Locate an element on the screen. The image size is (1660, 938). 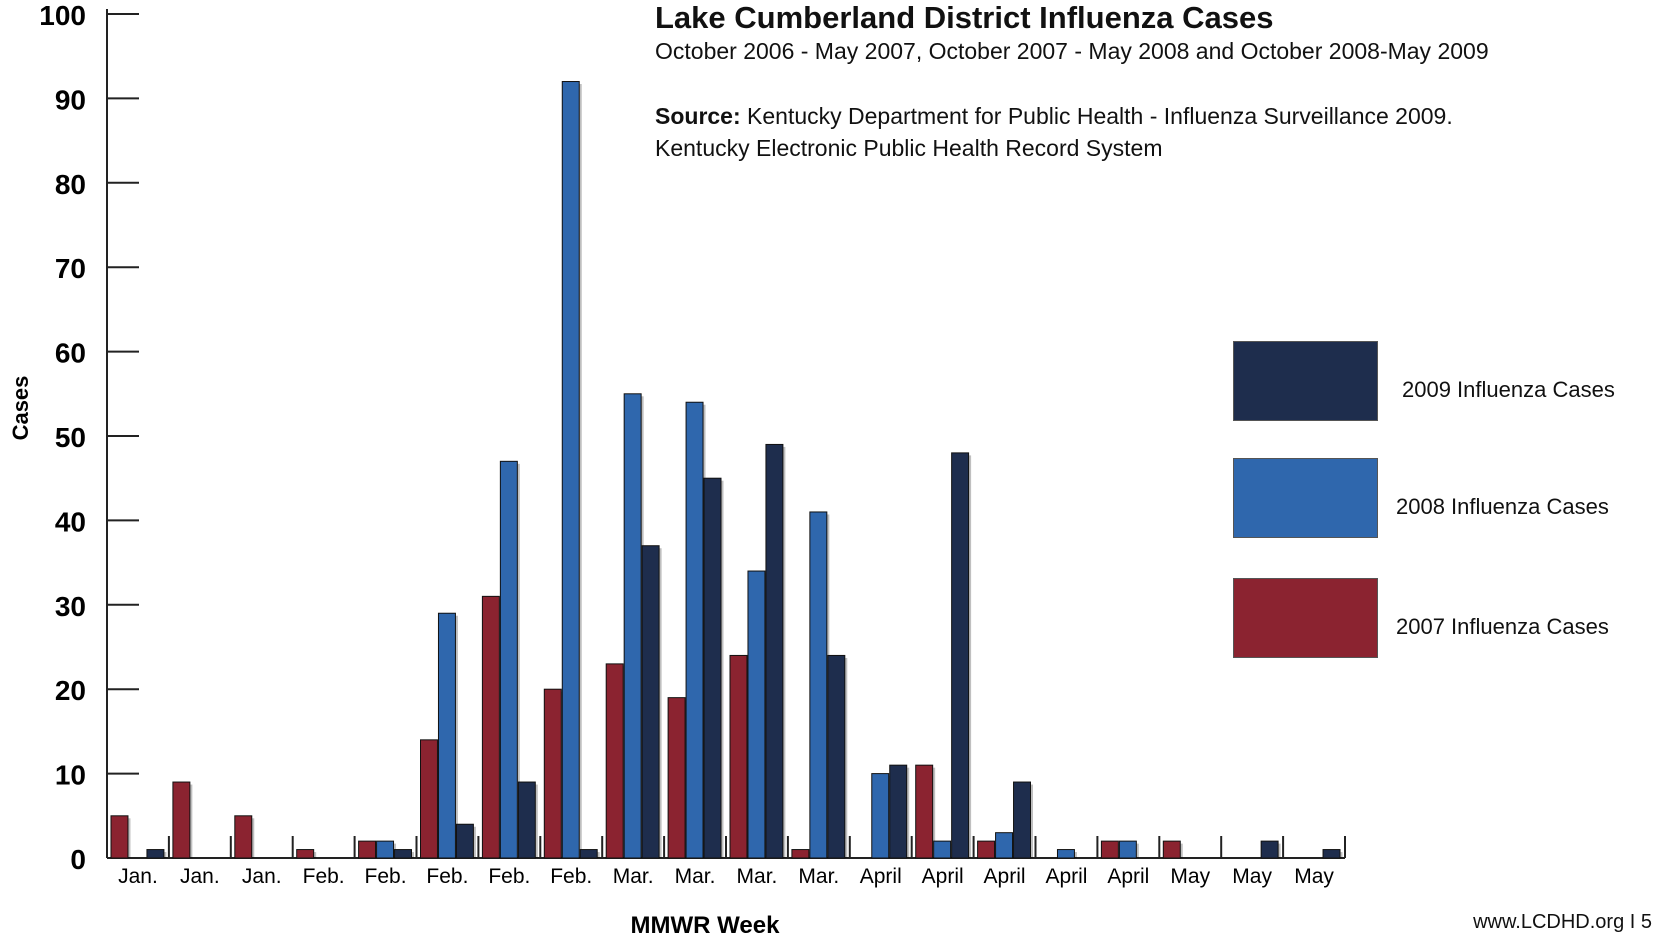
y-tick-label: 30 is located at coordinates (70, 606).